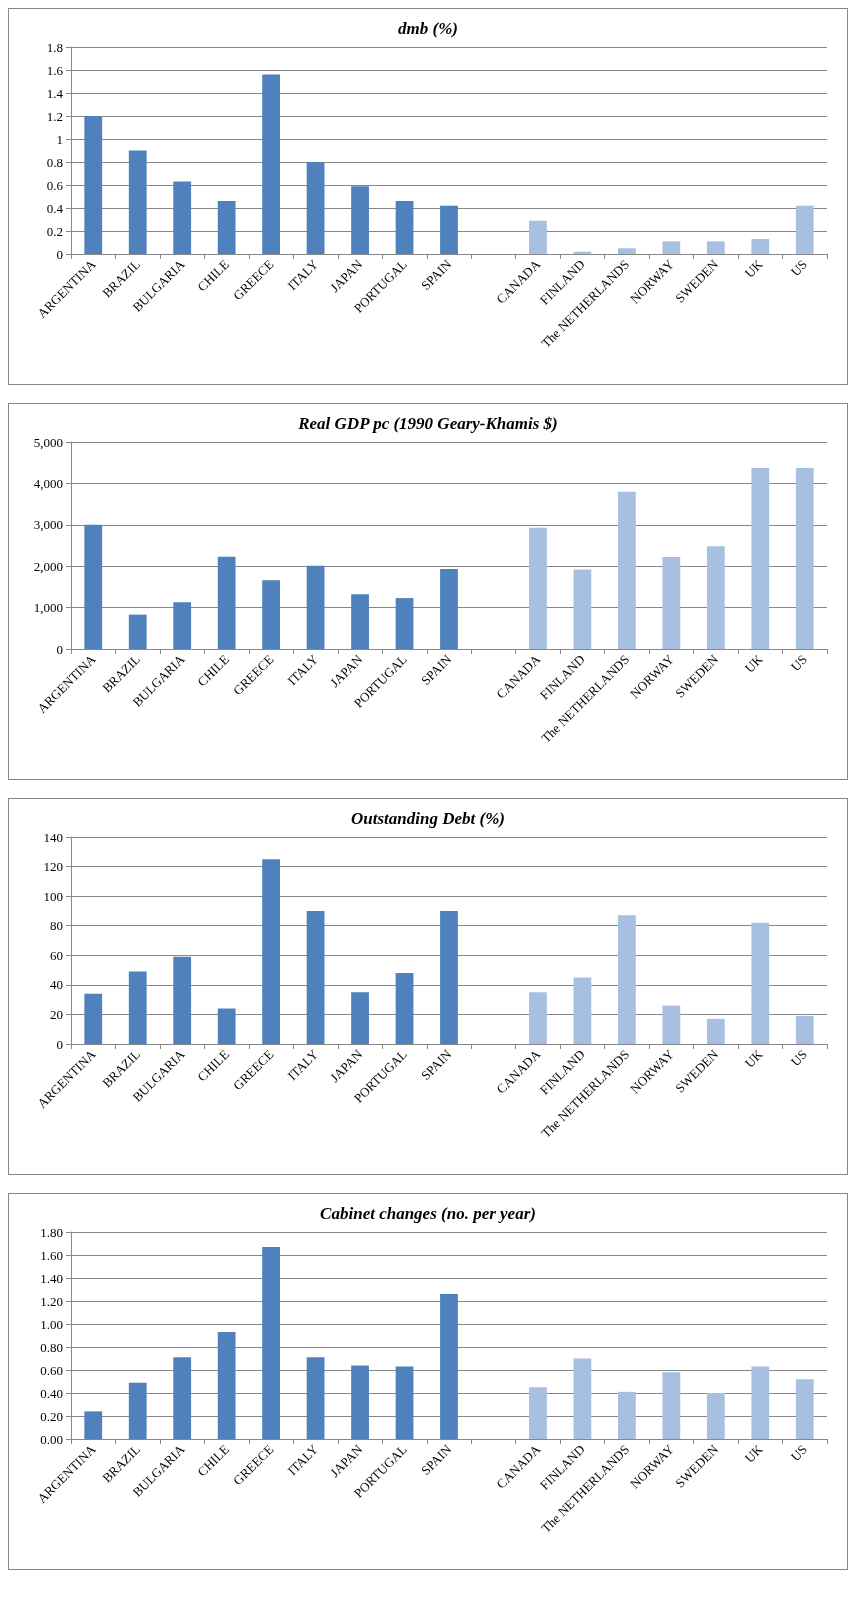 Image resolution: width=859 pixels, height=1607 pixels. What do you see at coordinates (54, 231) in the screenshot?
I see `y-tick-label: 0.2` at bounding box center [54, 231].